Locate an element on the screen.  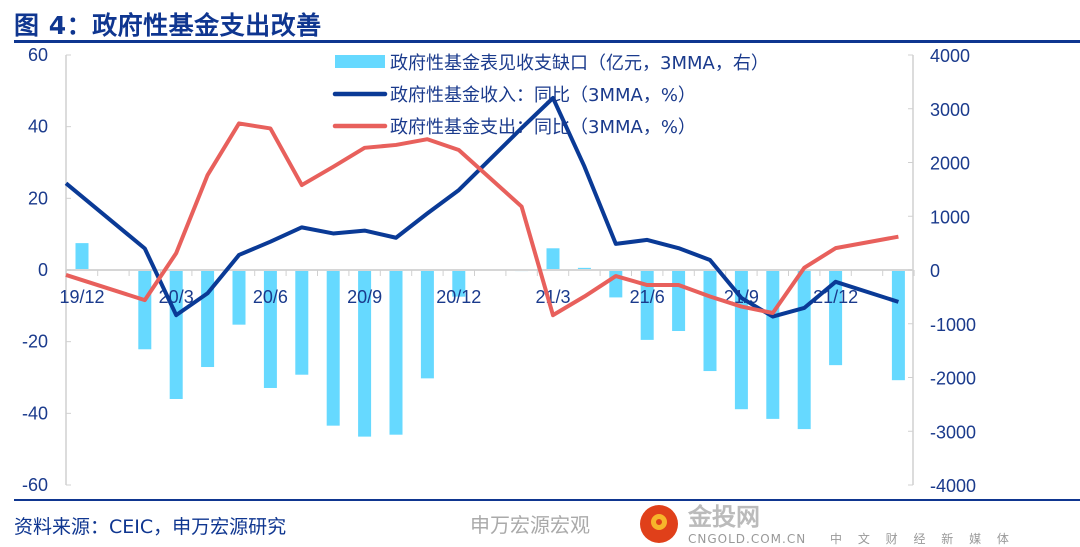
cngold-logo-icon is located at coordinates (659, 524).